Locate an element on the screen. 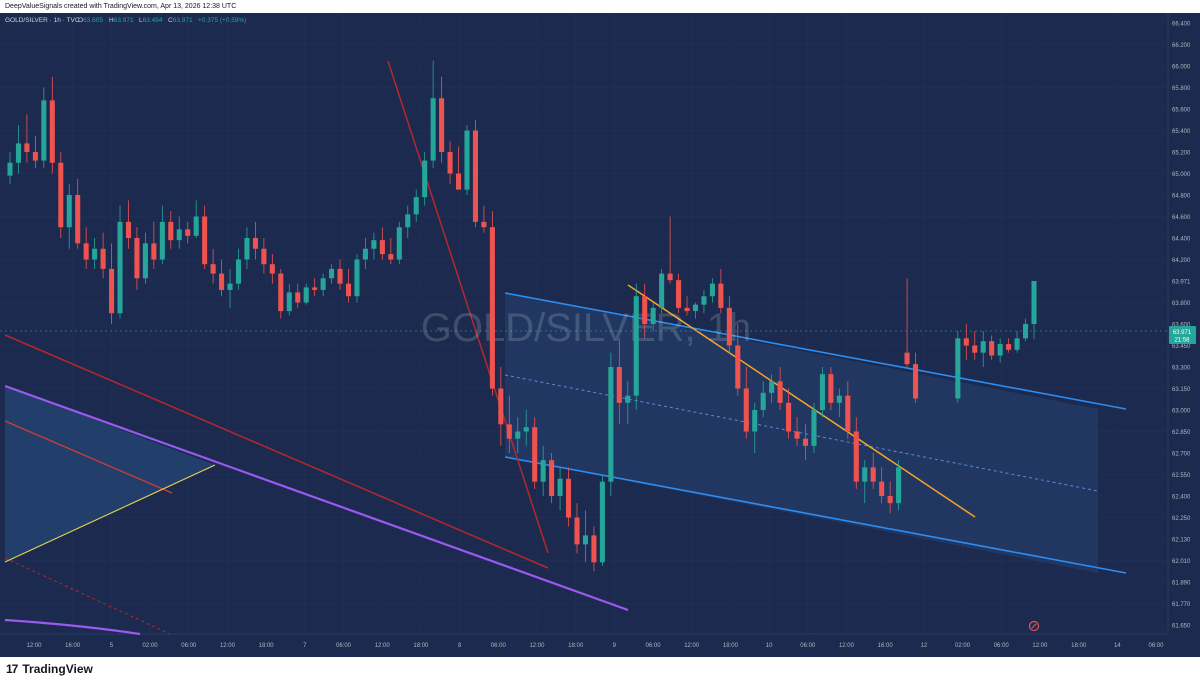  event-marker-icon is located at coordinates (1034, 626).